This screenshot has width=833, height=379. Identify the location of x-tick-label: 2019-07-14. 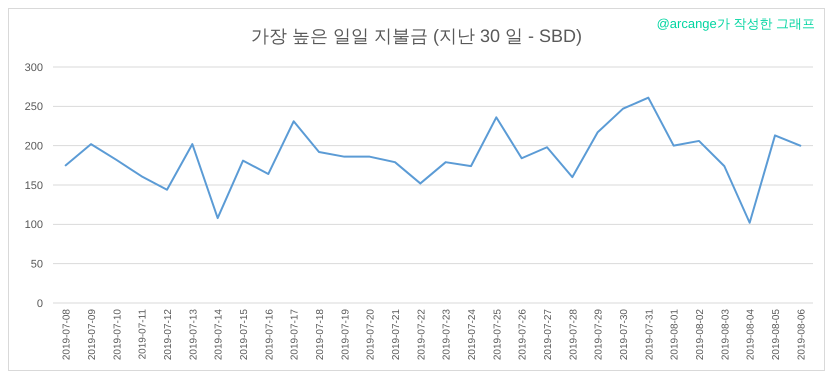
(219, 334).